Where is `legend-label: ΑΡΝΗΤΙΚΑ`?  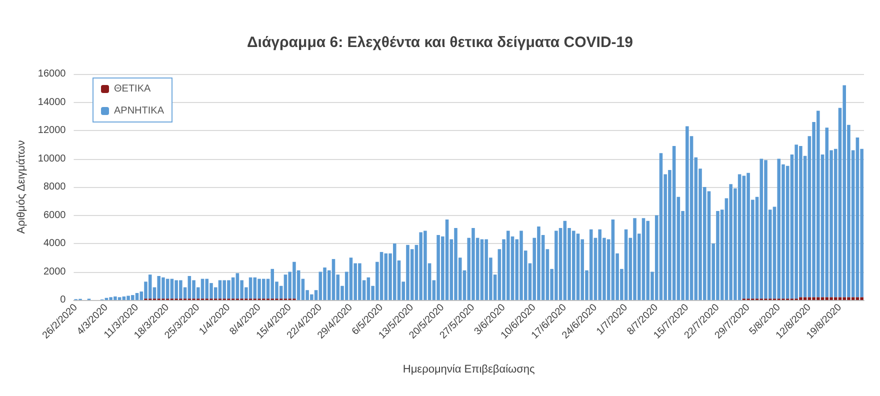 legend-label: ΑΡΝΗΤΙΚΑ is located at coordinates (139, 111).